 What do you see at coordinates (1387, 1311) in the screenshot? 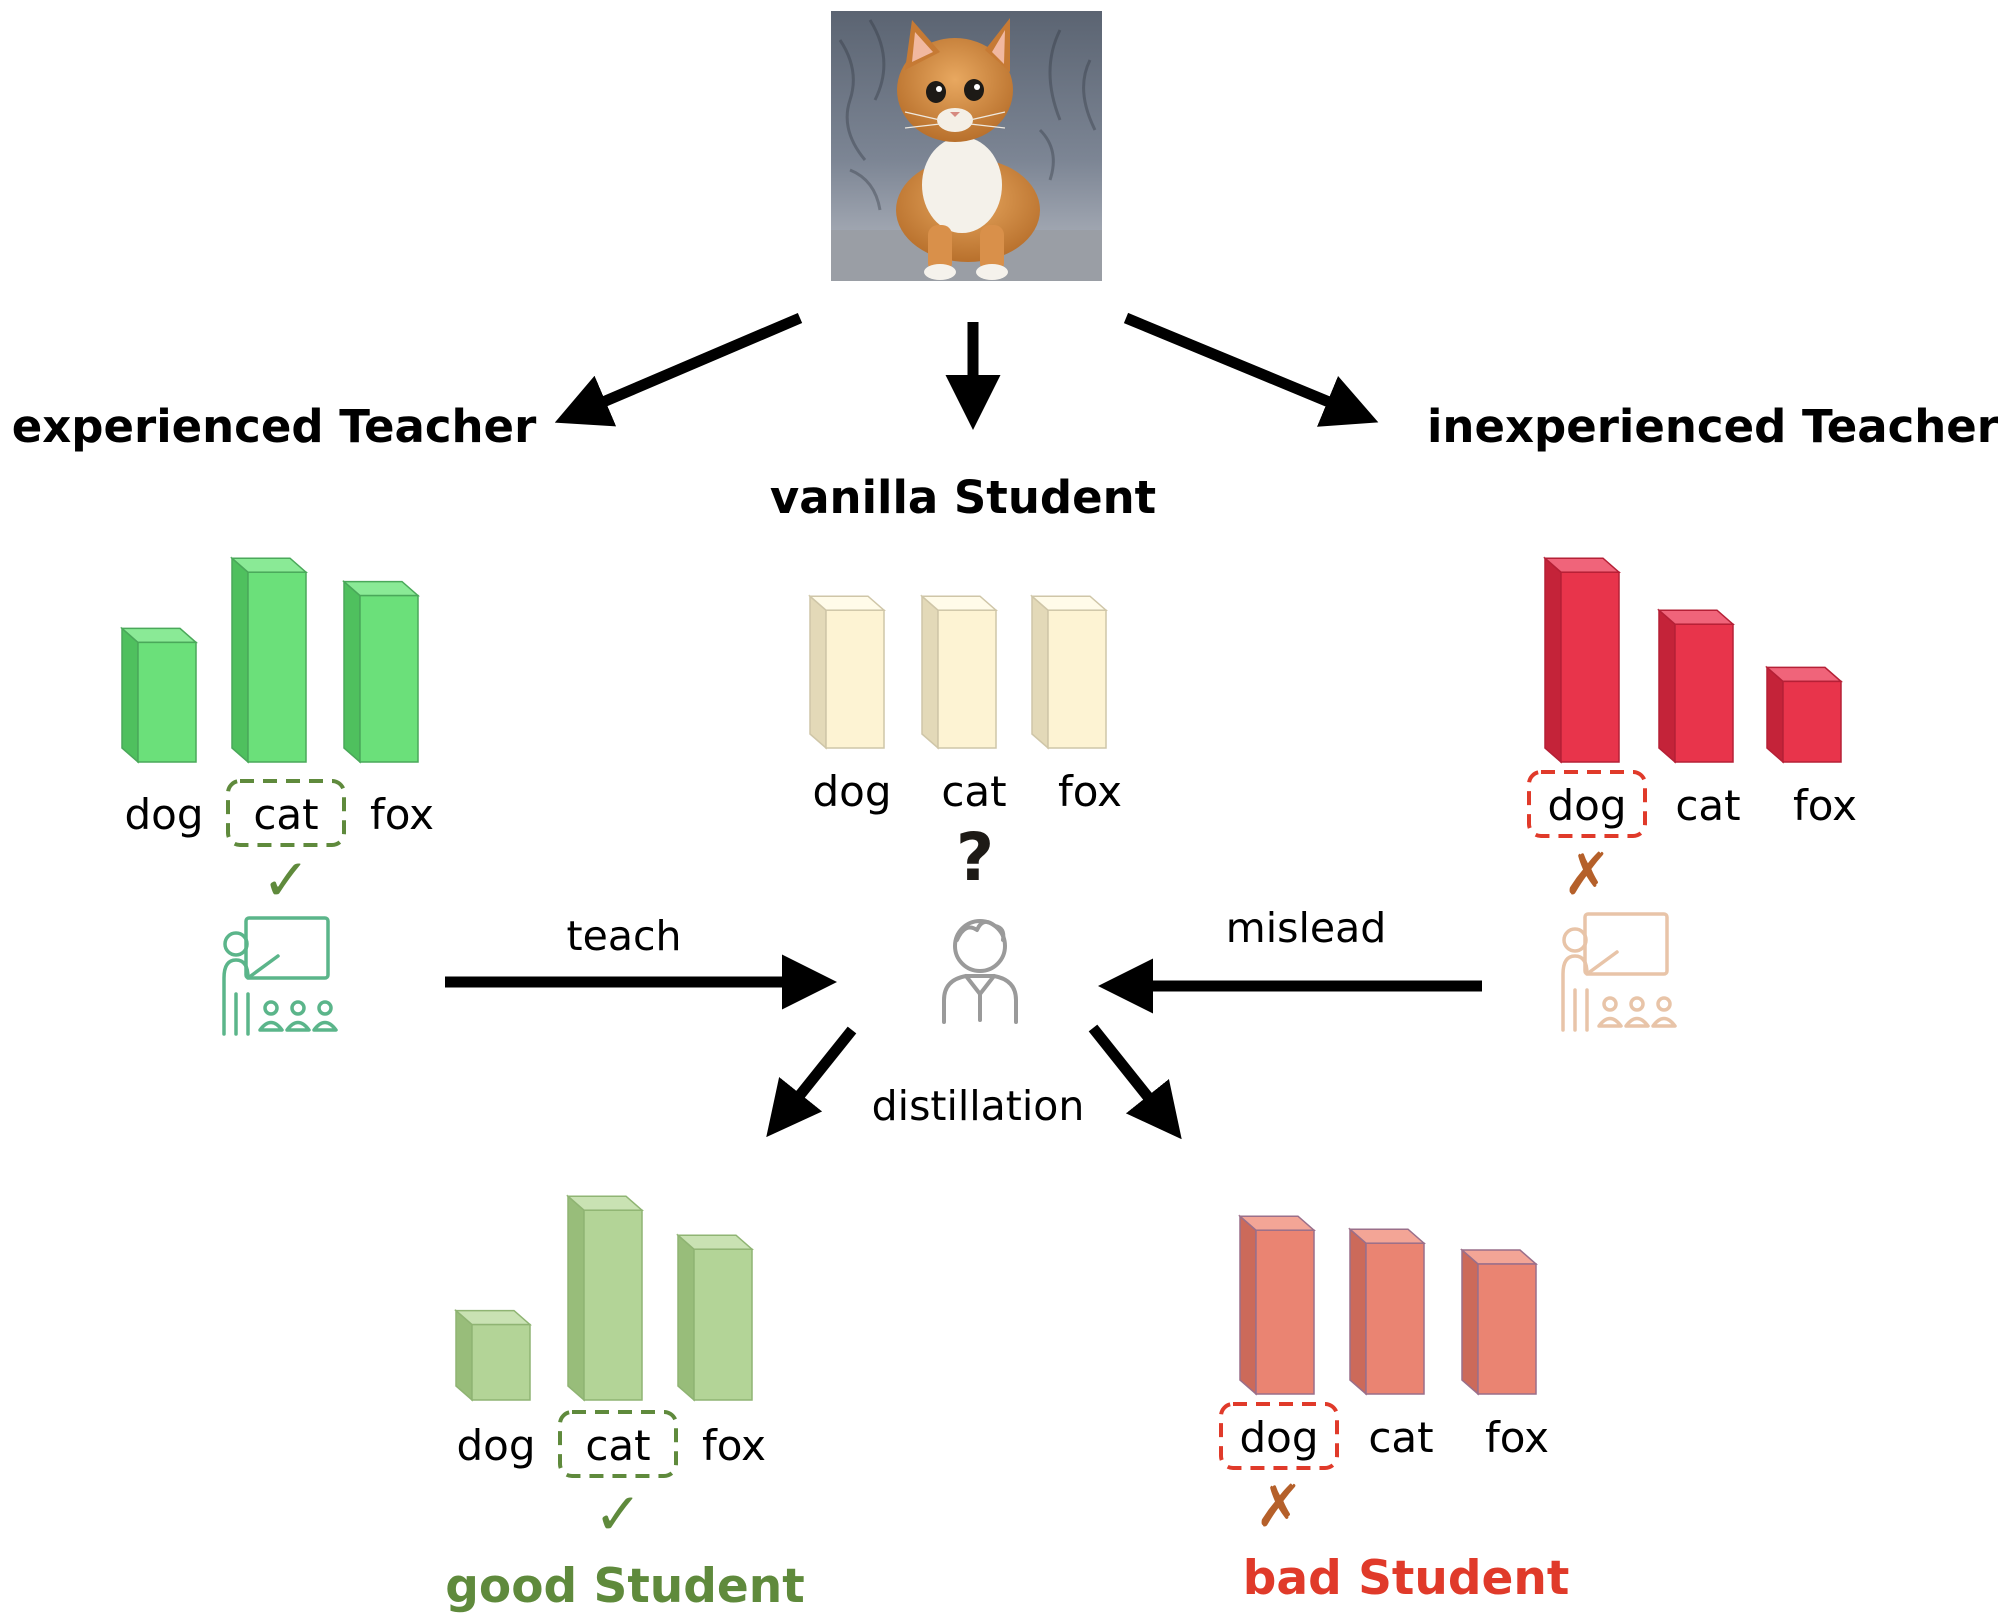
I see `bad-student-bar-cat` at bounding box center [1387, 1311].